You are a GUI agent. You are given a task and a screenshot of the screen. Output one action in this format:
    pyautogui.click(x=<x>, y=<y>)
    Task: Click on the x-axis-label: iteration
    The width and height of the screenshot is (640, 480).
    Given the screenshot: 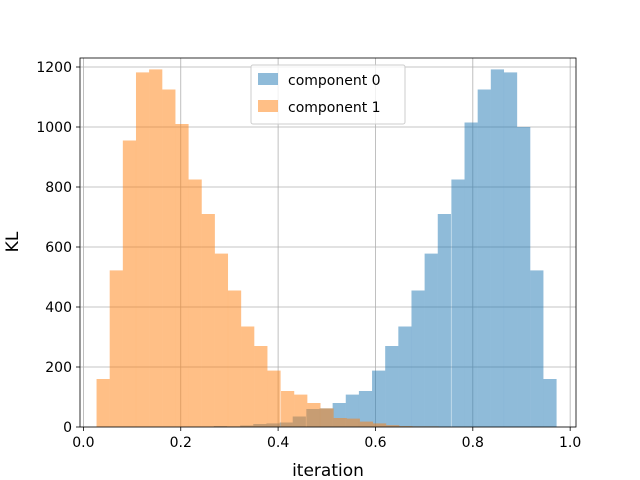 What is the action you would take?
    pyautogui.click(x=328, y=470)
    